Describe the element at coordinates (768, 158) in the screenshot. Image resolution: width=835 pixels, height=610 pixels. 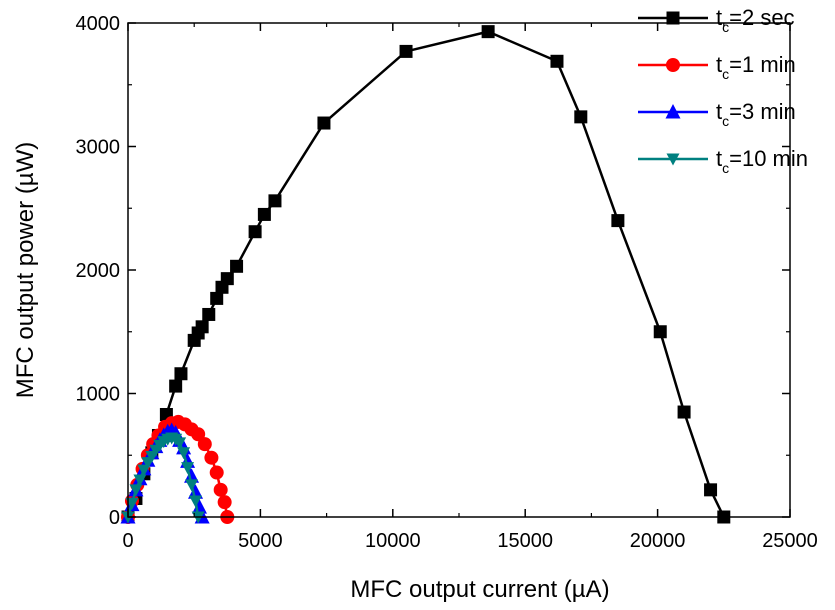
I see `legend-label-rest: =10 min` at that location.